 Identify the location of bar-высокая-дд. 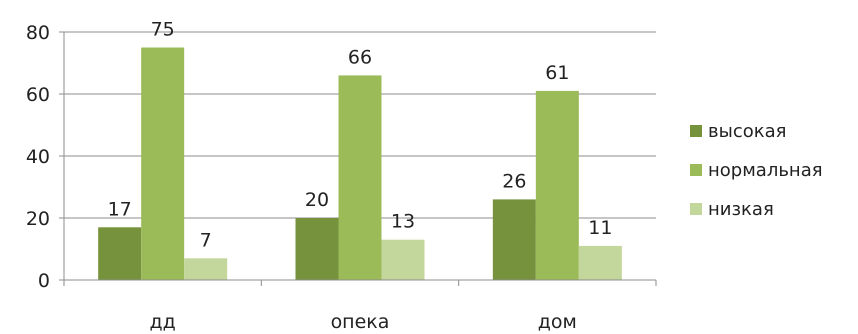
(120, 253).